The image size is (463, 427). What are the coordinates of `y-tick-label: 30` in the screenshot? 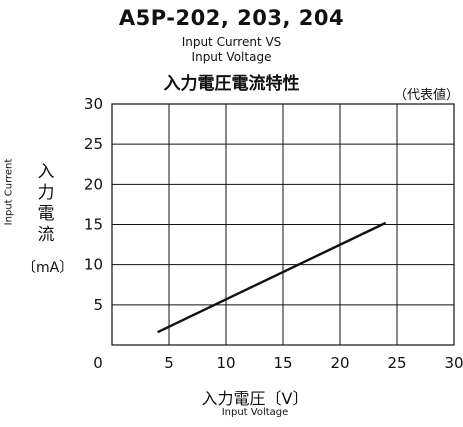 It's located at (93, 104).